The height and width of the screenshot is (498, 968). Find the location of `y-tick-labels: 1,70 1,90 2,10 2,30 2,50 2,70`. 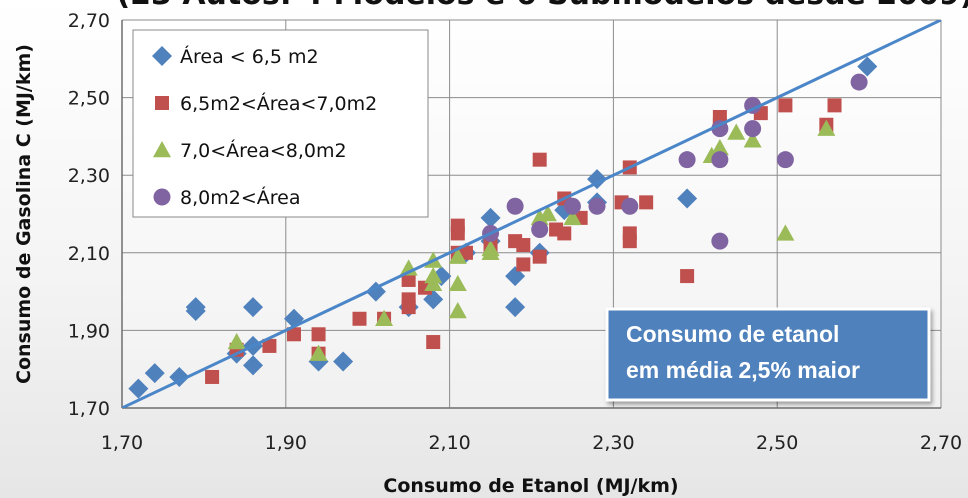

y-tick-labels: 1,70 1,90 2,10 2,30 2,50 2,70 is located at coordinates (89, 215).